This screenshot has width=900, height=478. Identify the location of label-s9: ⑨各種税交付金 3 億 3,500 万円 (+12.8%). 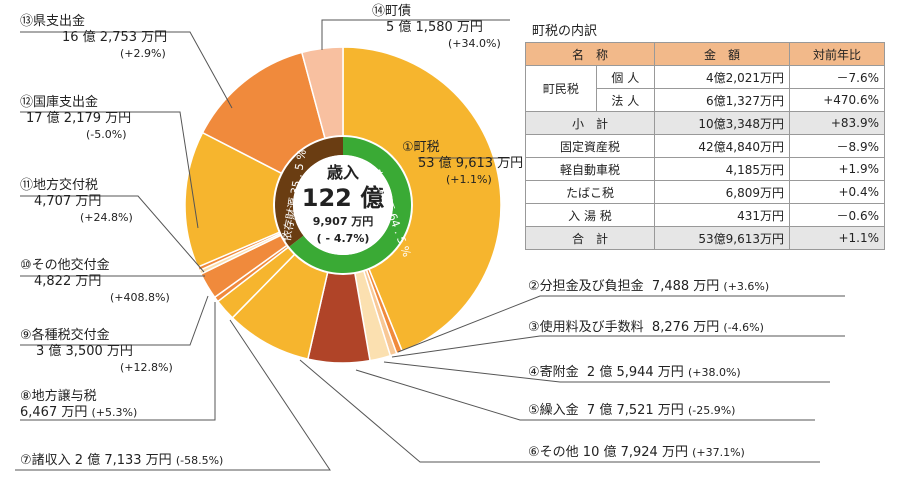
(96, 351).